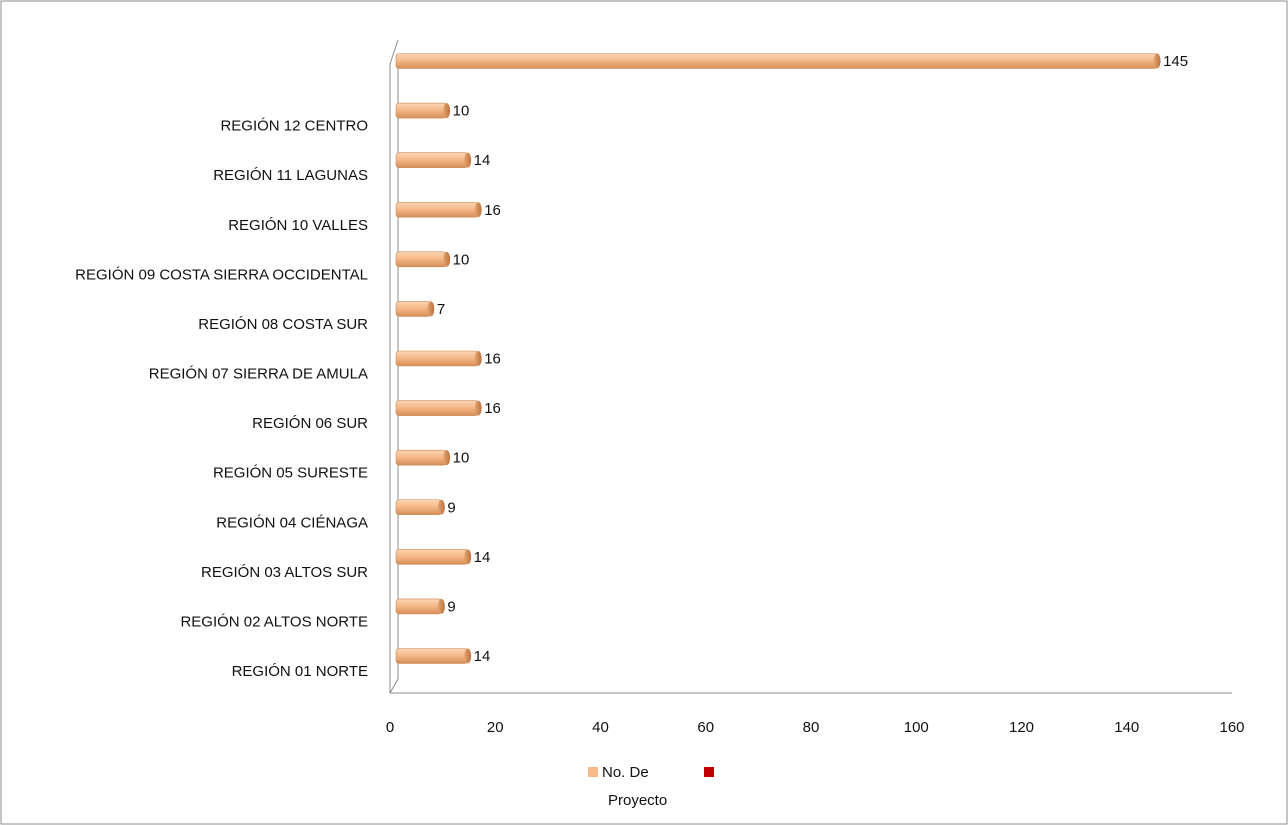 The width and height of the screenshot is (1288, 825). I want to click on category-label: REGIÓN 09 COSTA SIERRA OCCIDENTAL, so click(221, 274).